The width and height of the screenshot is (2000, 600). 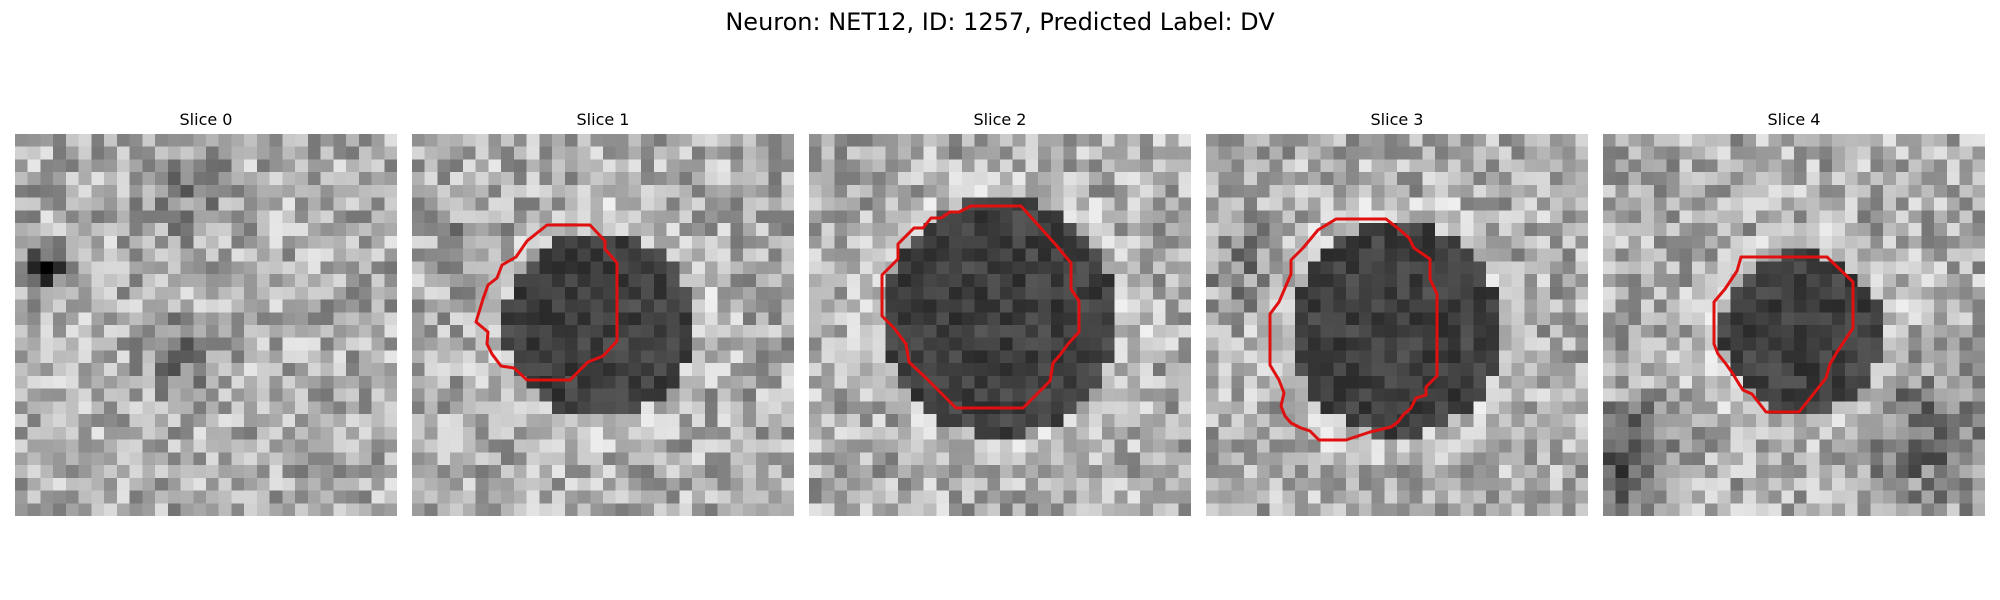 What do you see at coordinates (1794, 119) in the screenshot?
I see `slice-title: Slice 4` at bounding box center [1794, 119].